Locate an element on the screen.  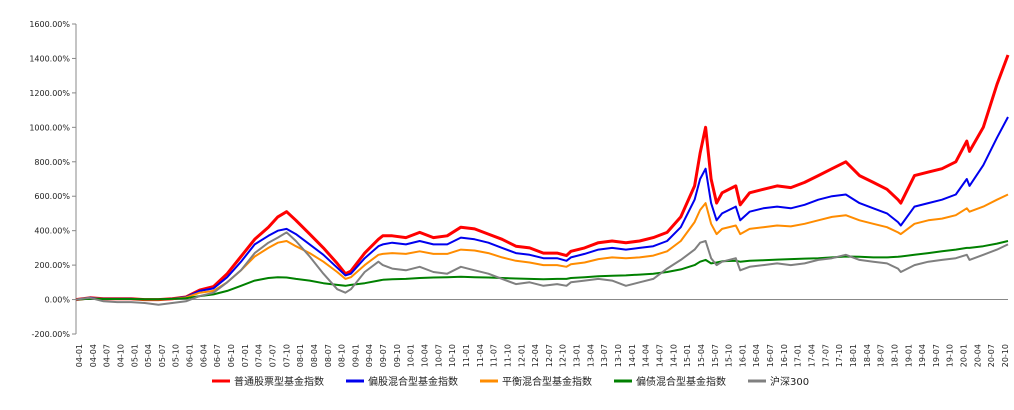
x-tick-label: 18-01 is located at coordinates (853, 355).